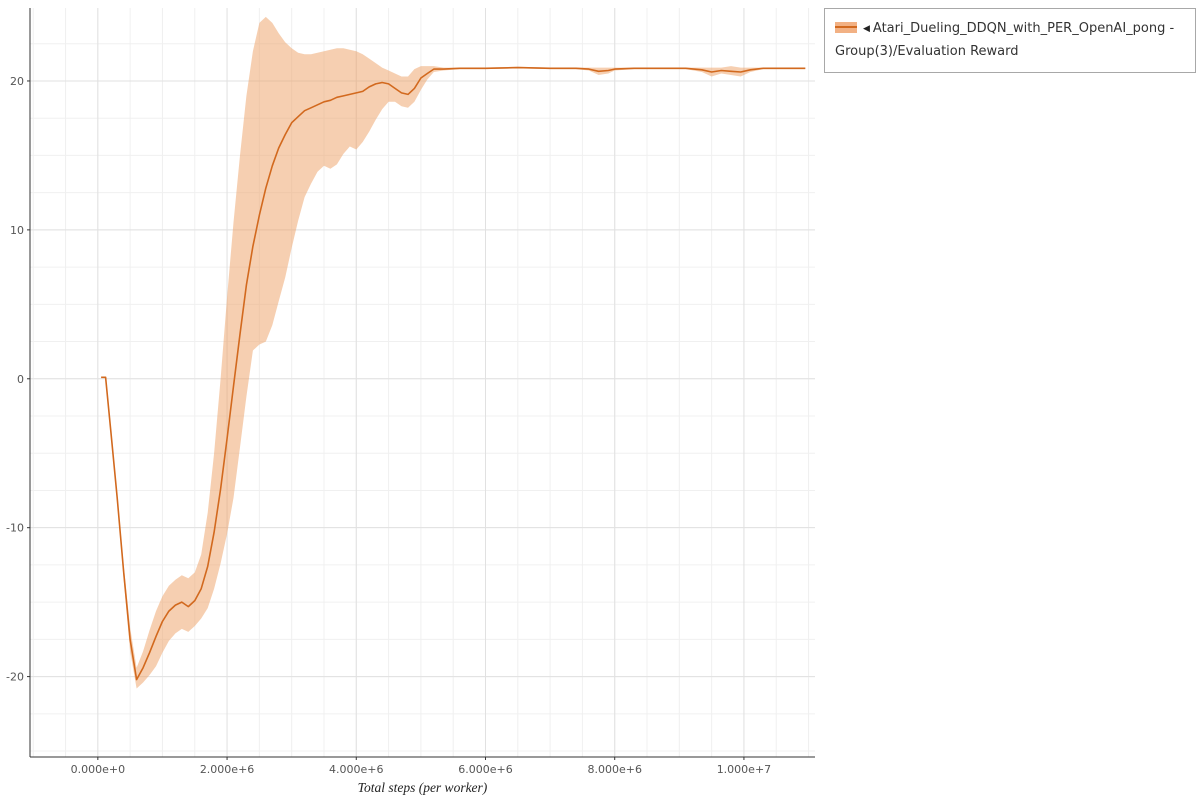 Image resolution: width=1200 pixels, height=804 pixels. I want to click on x-tick-label: 1.000e+7, so click(744, 769).